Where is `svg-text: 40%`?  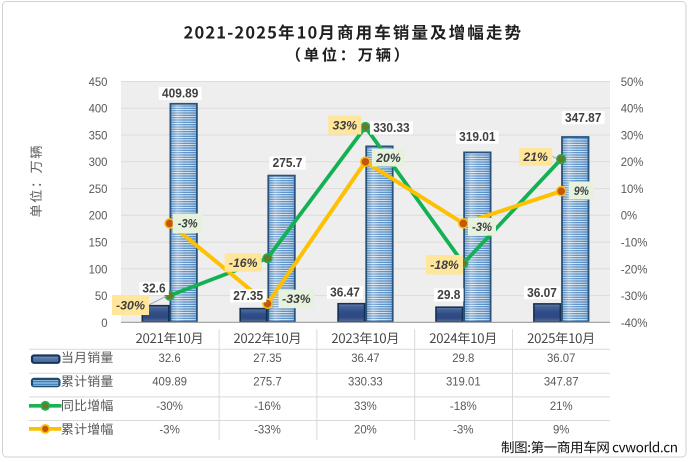
svg-text: 40% is located at coordinates (632, 109).